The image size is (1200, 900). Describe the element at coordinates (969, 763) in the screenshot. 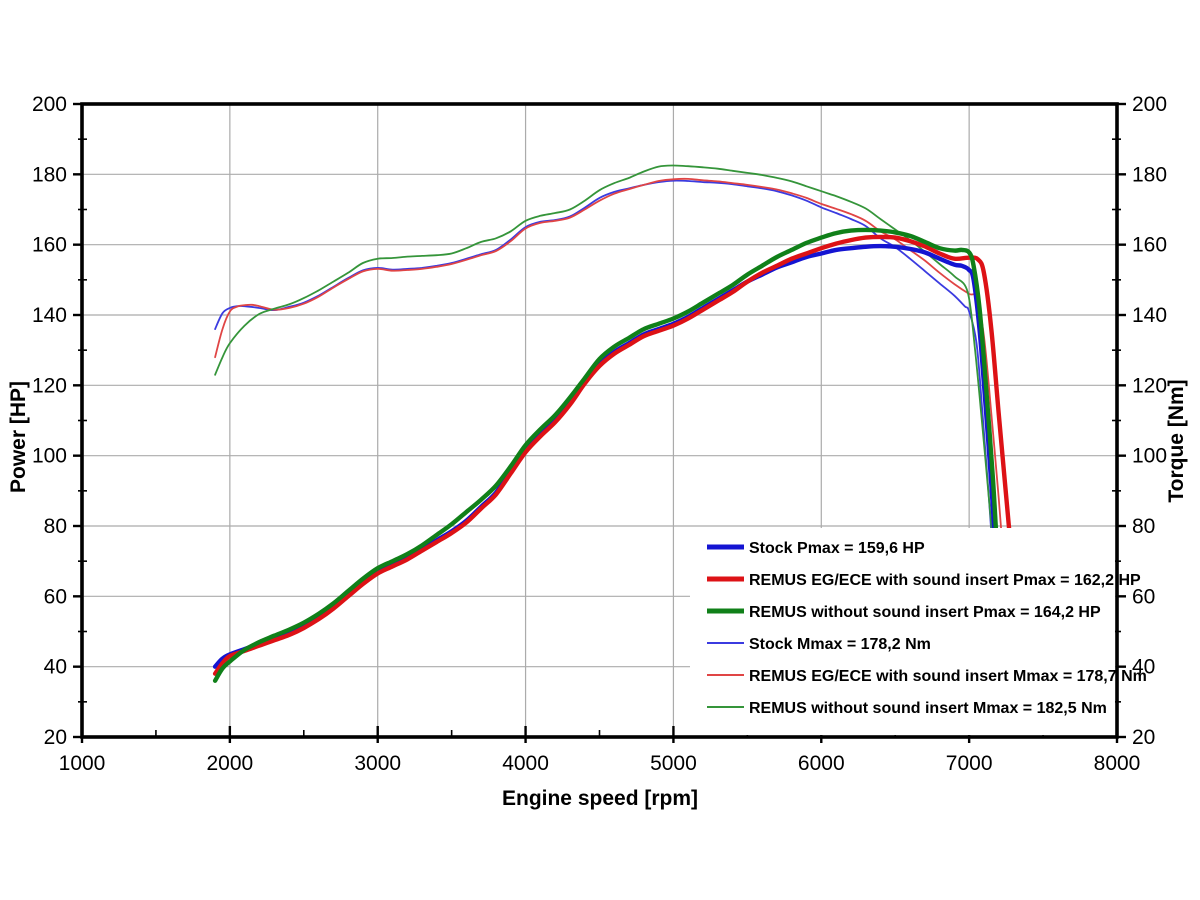

I see `x-tick-label: 7000` at that location.